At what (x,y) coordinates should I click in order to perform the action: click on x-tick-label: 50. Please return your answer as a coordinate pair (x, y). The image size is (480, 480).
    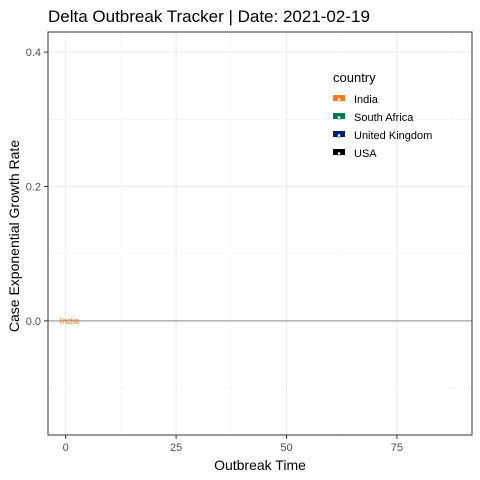
    Looking at the image, I should click on (286, 448).